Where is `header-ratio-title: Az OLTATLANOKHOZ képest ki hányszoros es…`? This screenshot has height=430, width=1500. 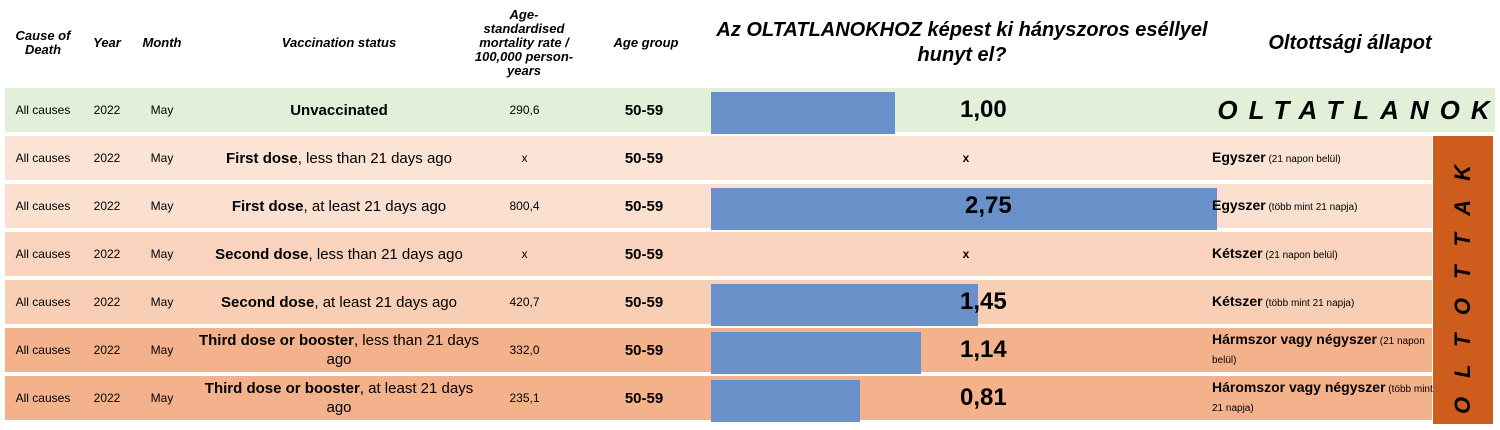
header-ratio-title: Az OLTATLANOKHOZ képest ki hányszoros es… is located at coordinates (962, 42).